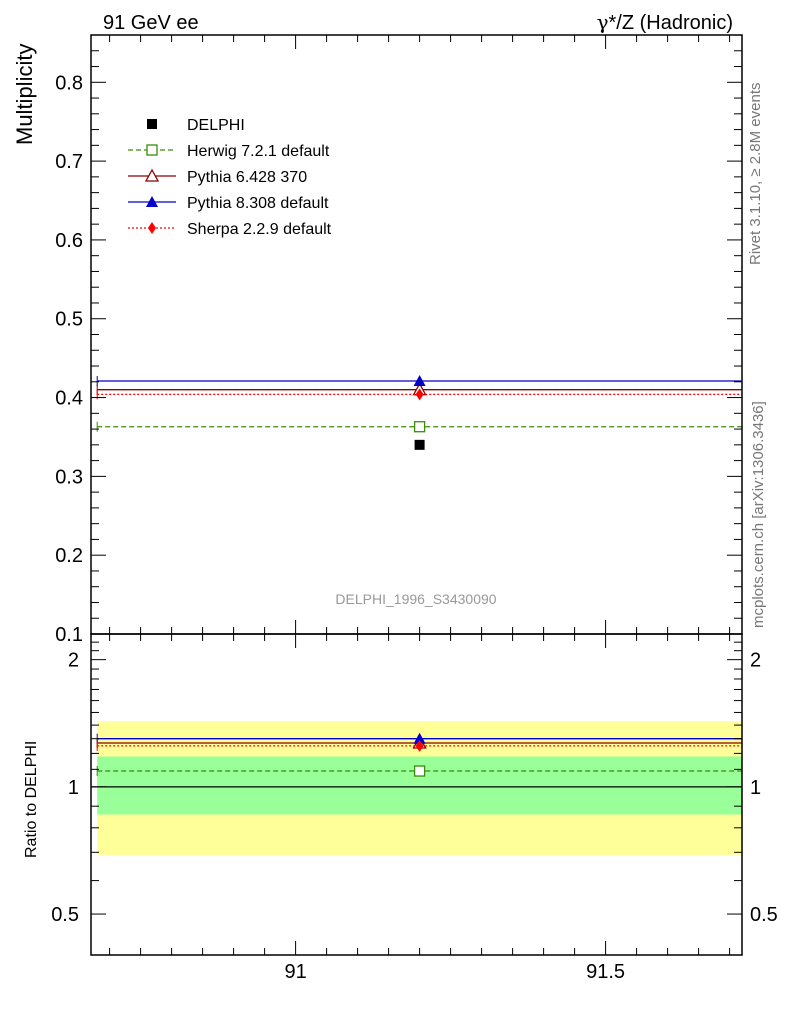 This screenshot has height=1024, width=786. Describe the element at coordinates (259, 229) in the screenshot. I see `legend-label-4: Sherpa 2.2.9 default` at that location.